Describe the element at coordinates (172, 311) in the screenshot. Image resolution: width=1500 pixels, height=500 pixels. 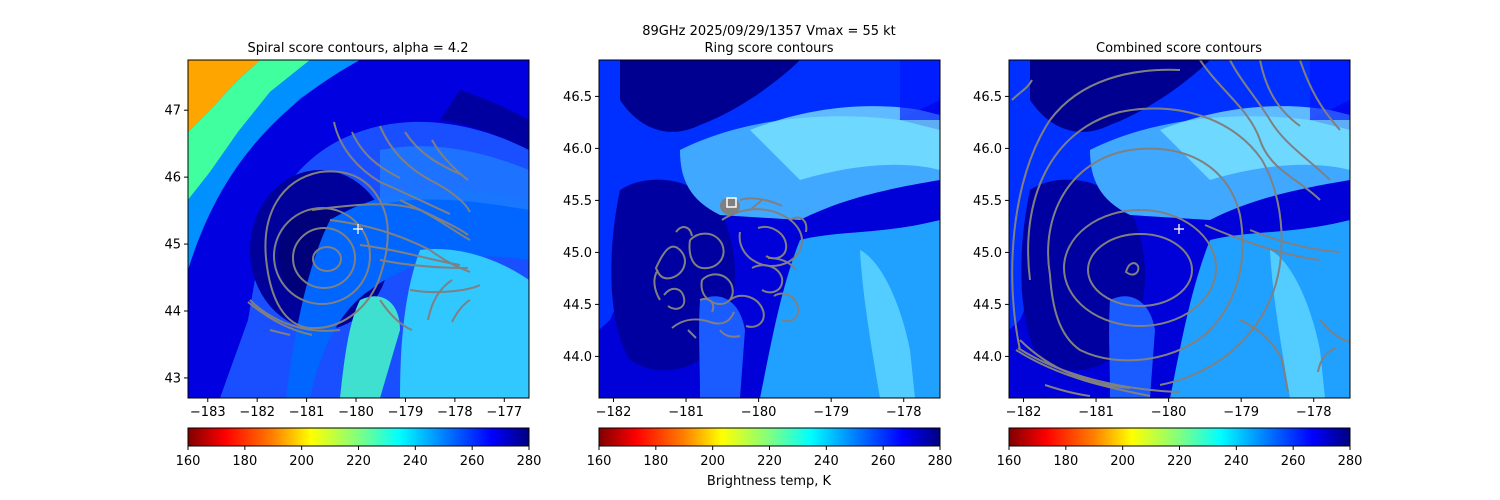
I see `y-tick-label: 44` at that location.